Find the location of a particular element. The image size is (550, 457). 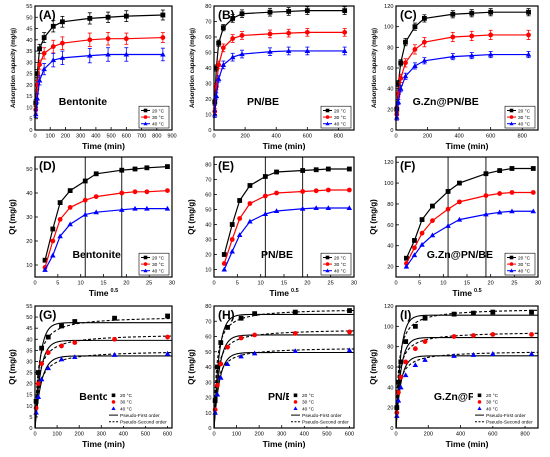

y-tick-label: 0 is located at coordinates (209, 131).